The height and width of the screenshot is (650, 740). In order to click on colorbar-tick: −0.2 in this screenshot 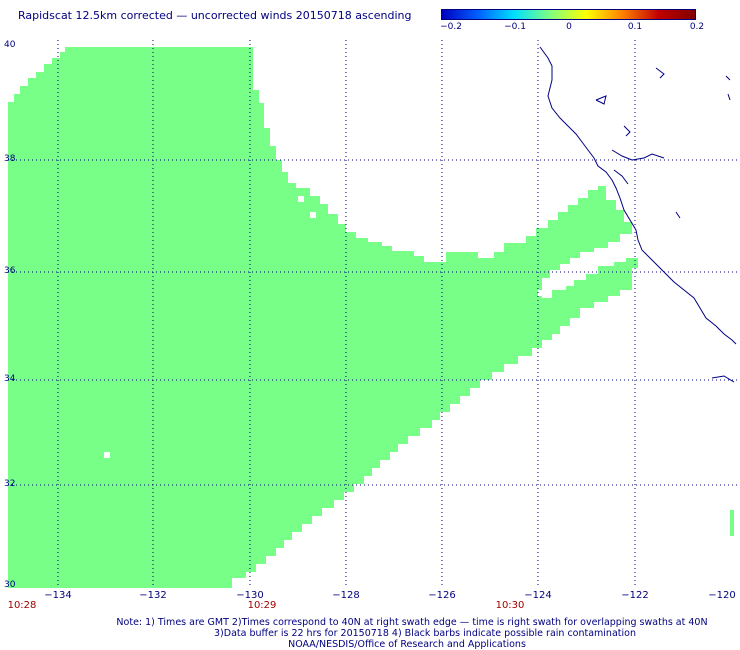, I will do `click(451, 27)`.